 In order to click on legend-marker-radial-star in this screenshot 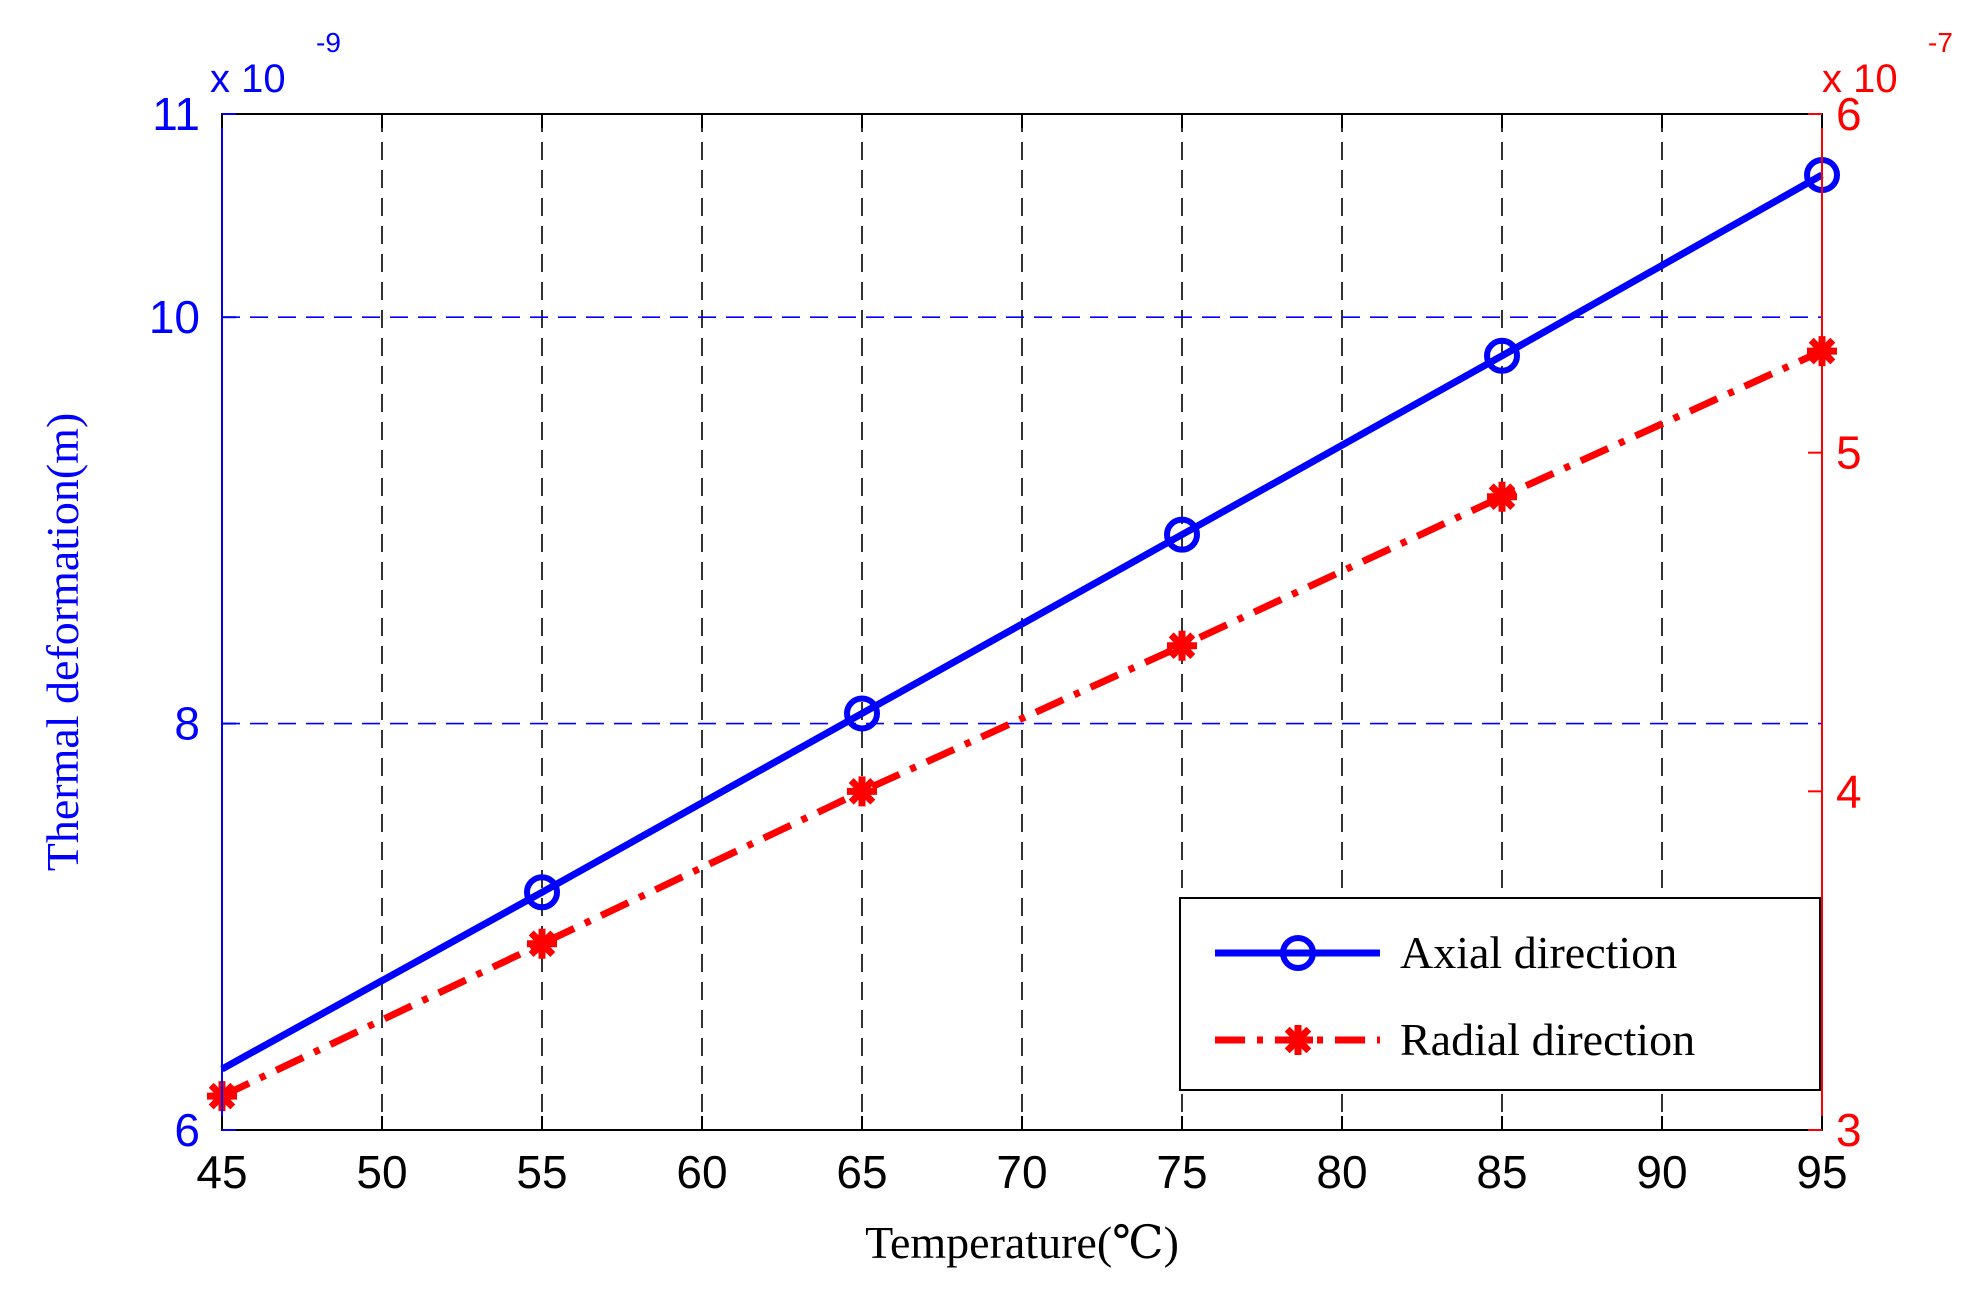, I will do `click(1298, 1040)`.